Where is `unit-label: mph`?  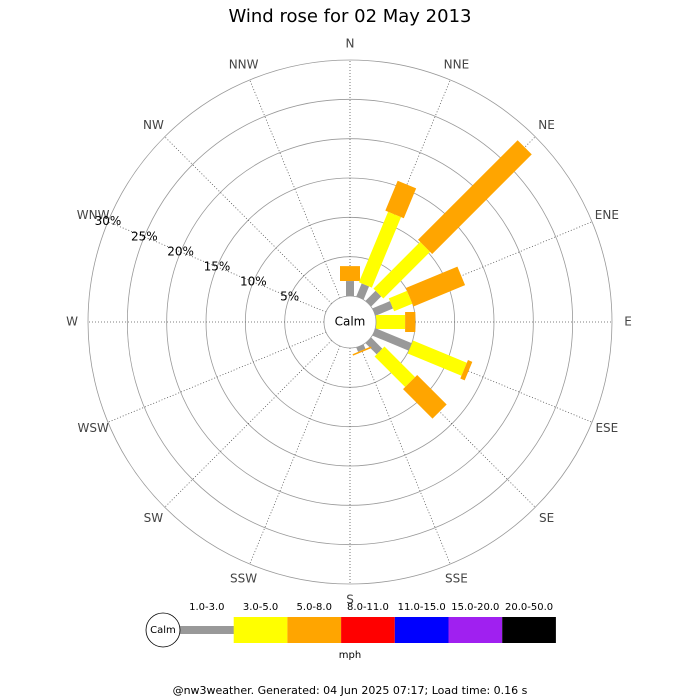
unit-label: mph is located at coordinates (350, 655).